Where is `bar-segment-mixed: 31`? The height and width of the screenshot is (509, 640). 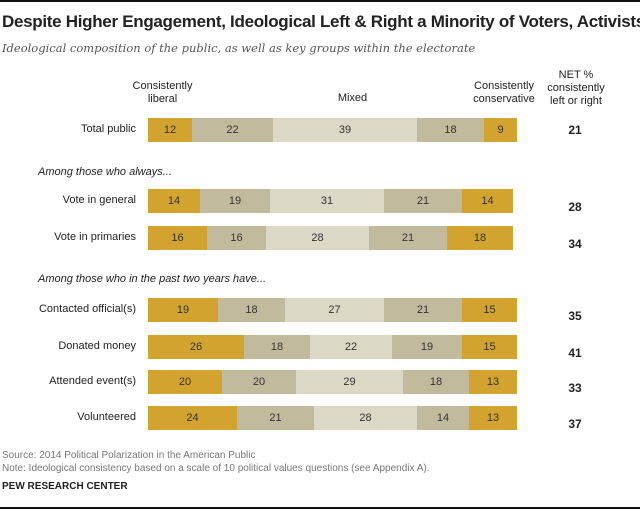 bar-segment-mixed: 31 is located at coordinates (327, 201).